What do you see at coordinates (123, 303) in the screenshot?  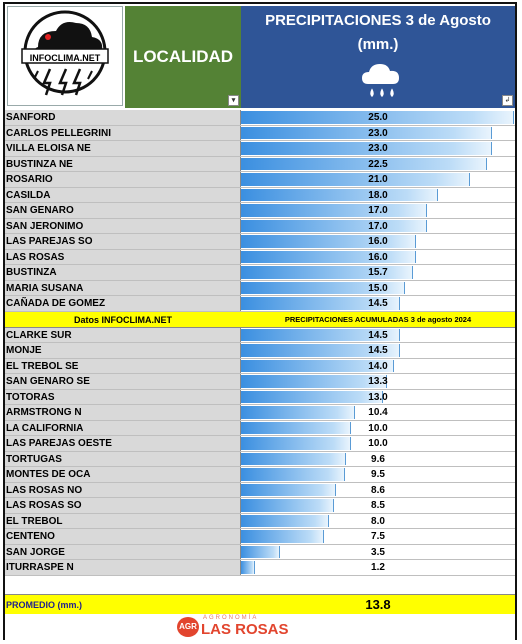 I see `station-name: CAÑADA DE GOMEZ` at bounding box center [123, 303].